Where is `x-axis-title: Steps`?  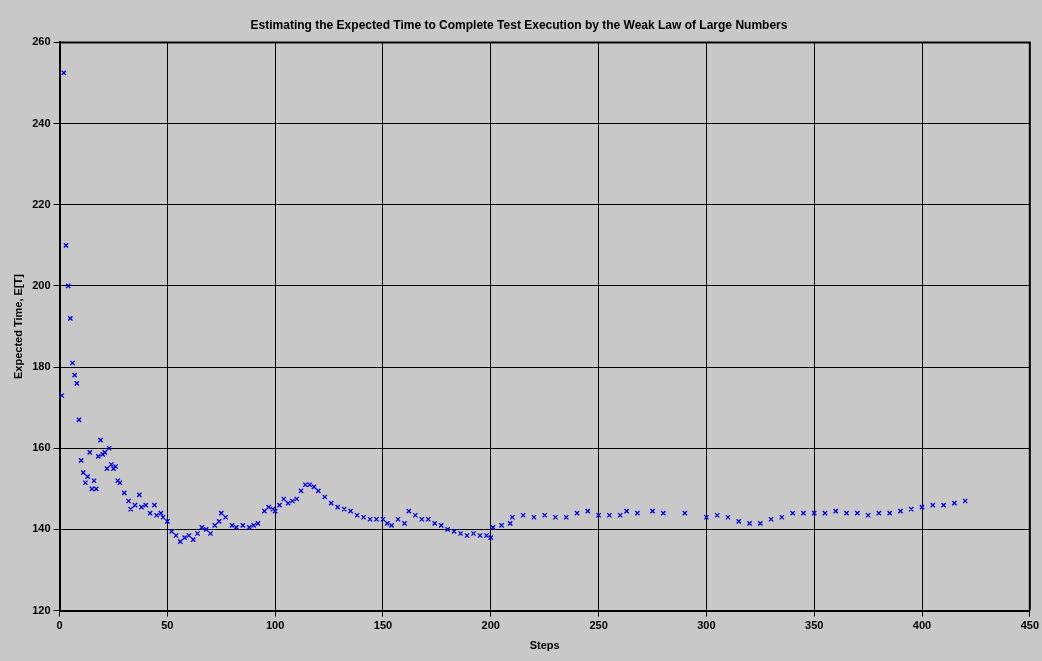 x-axis-title: Steps is located at coordinates (544, 645).